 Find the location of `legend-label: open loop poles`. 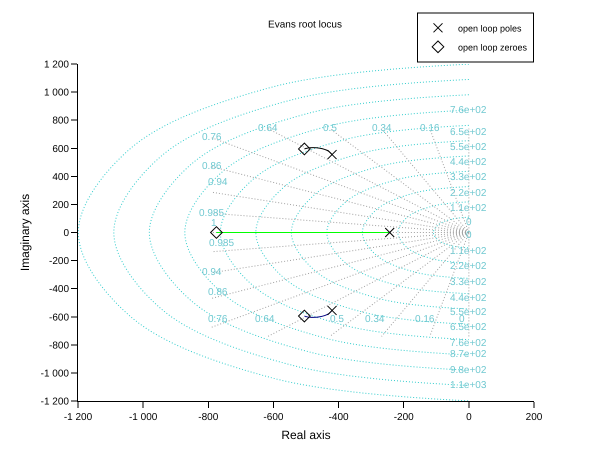

legend-label: open loop poles is located at coordinates (490, 28).